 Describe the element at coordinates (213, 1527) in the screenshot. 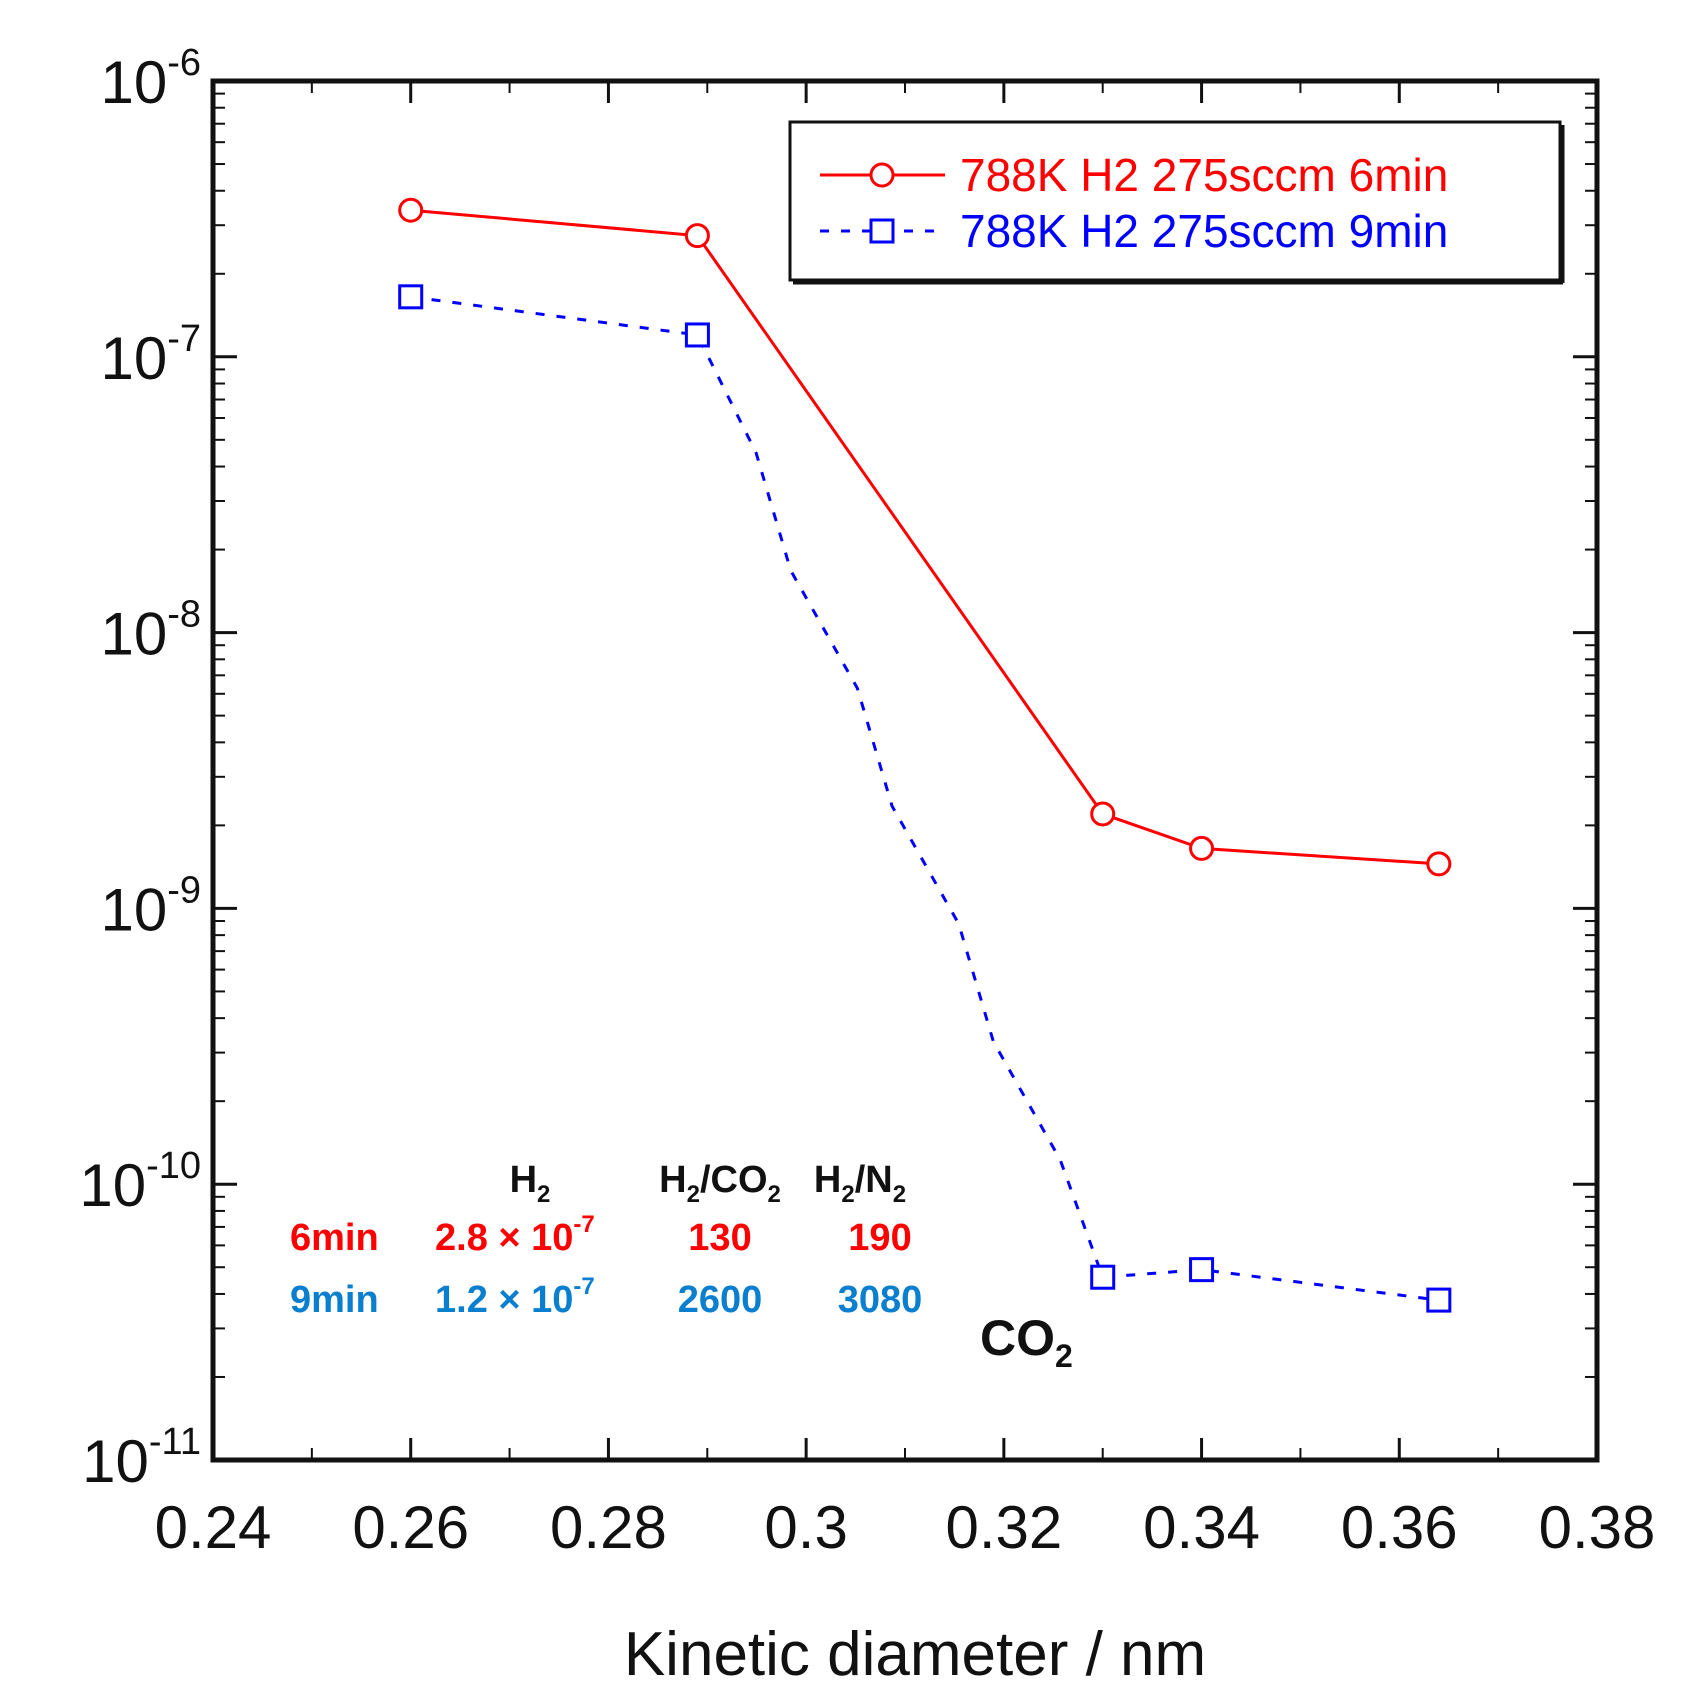

I see `x-tick-label: 0.24` at that location.